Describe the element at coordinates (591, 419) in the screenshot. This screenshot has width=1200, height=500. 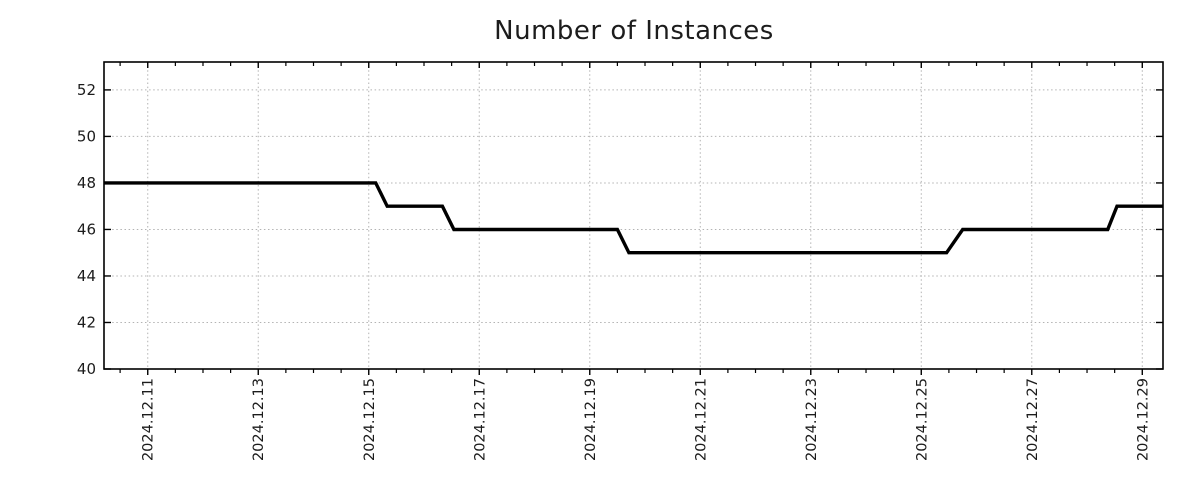
I see `x-tick-label: 2024.12.19` at that location.